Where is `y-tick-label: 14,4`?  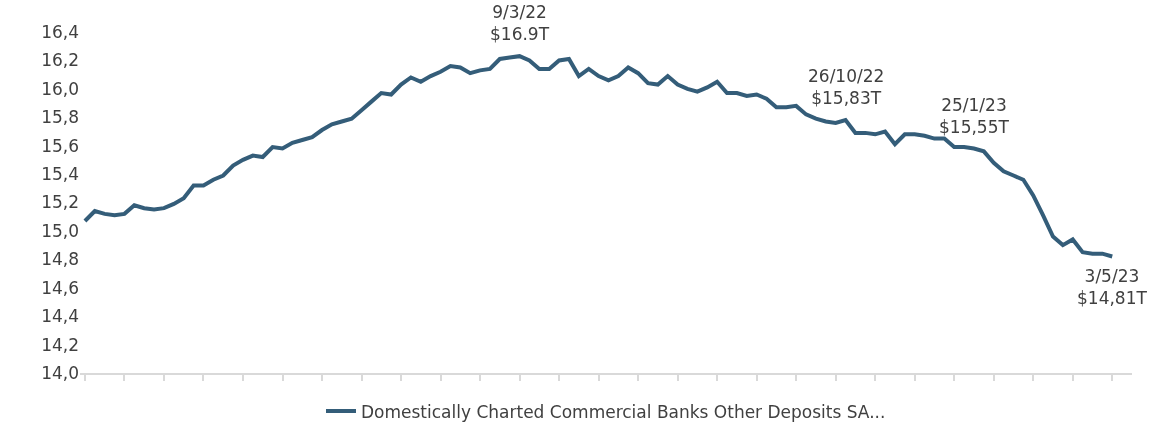
y-tick-label: 14,4 is located at coordinates (60, 316).